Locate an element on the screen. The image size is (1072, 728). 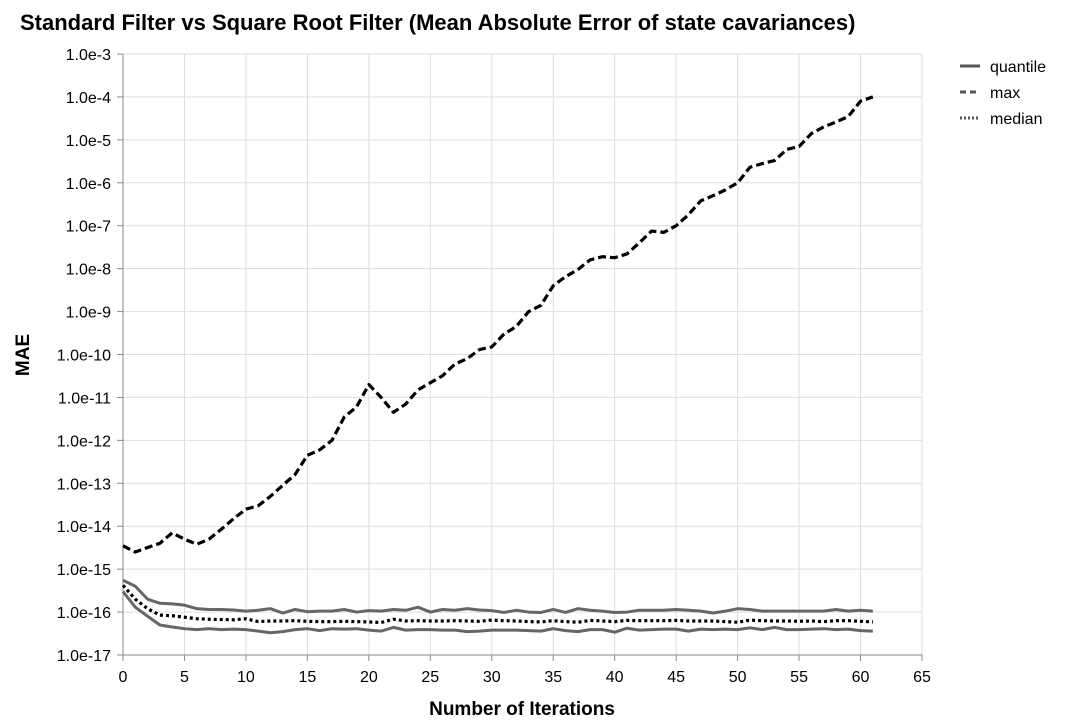
y-tick-label: 1.0e-12 is located at coordinates (84, 441).